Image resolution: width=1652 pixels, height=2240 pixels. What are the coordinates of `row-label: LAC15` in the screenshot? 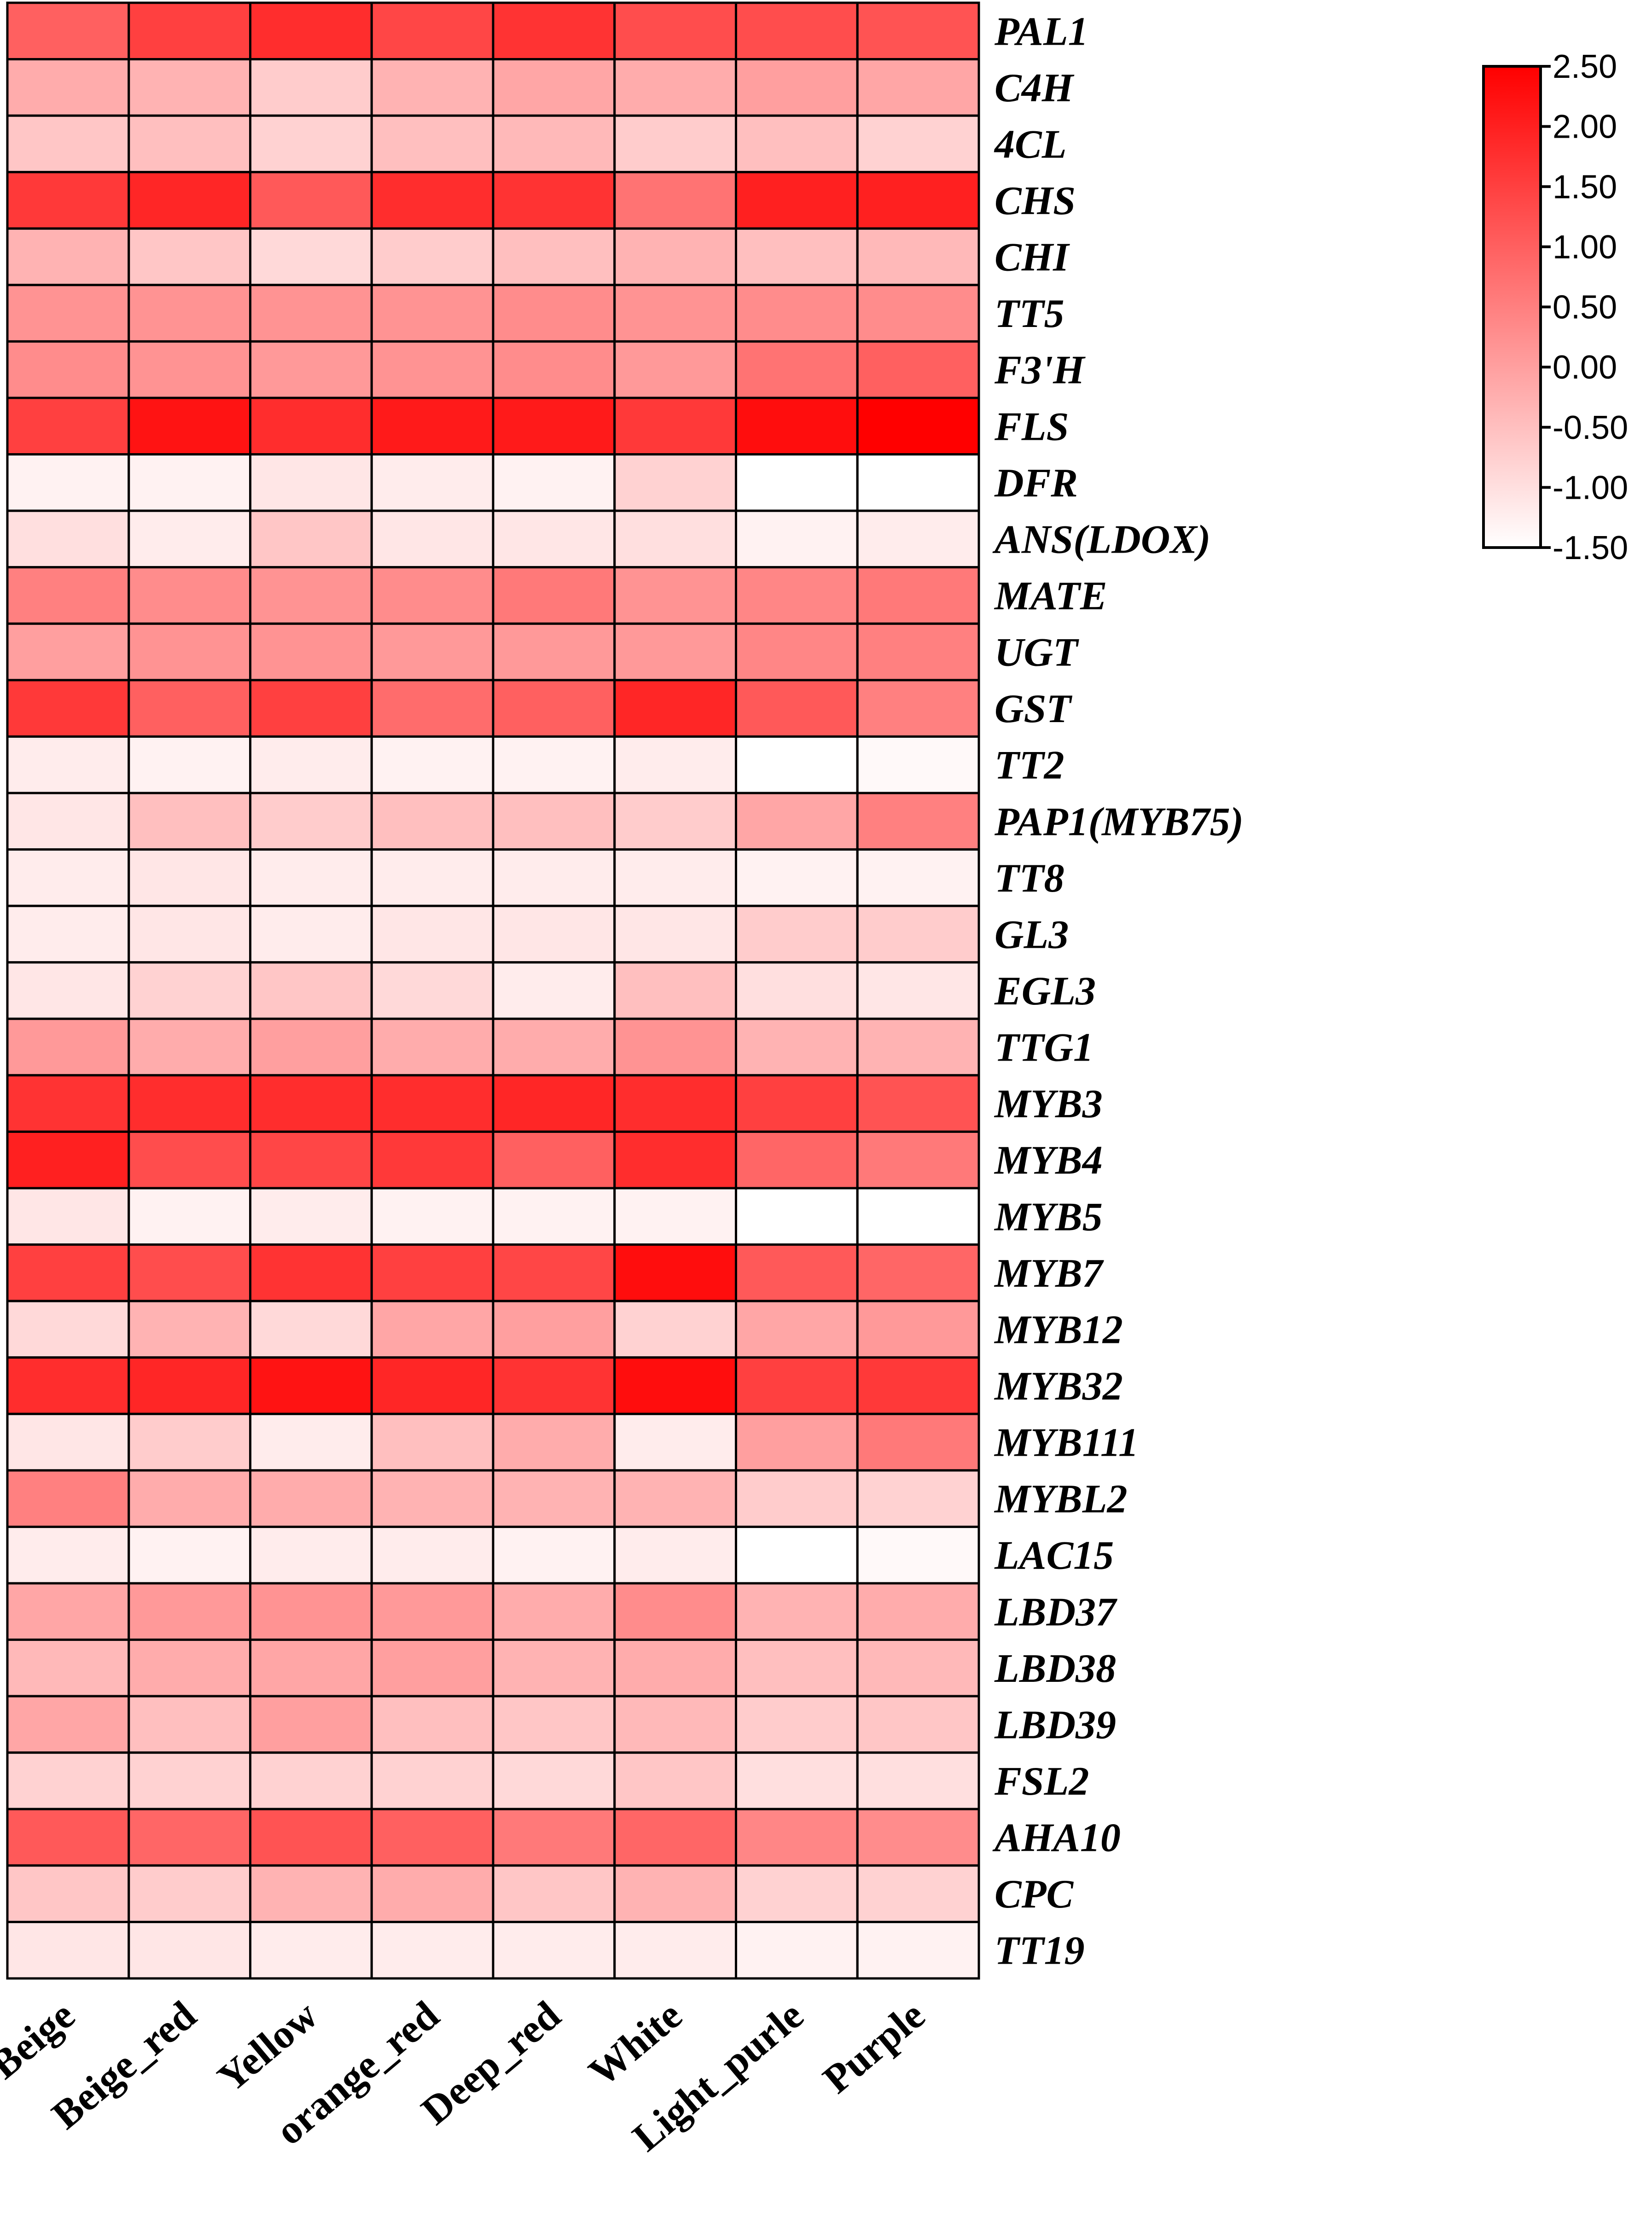 It's located at (1054, 1556).